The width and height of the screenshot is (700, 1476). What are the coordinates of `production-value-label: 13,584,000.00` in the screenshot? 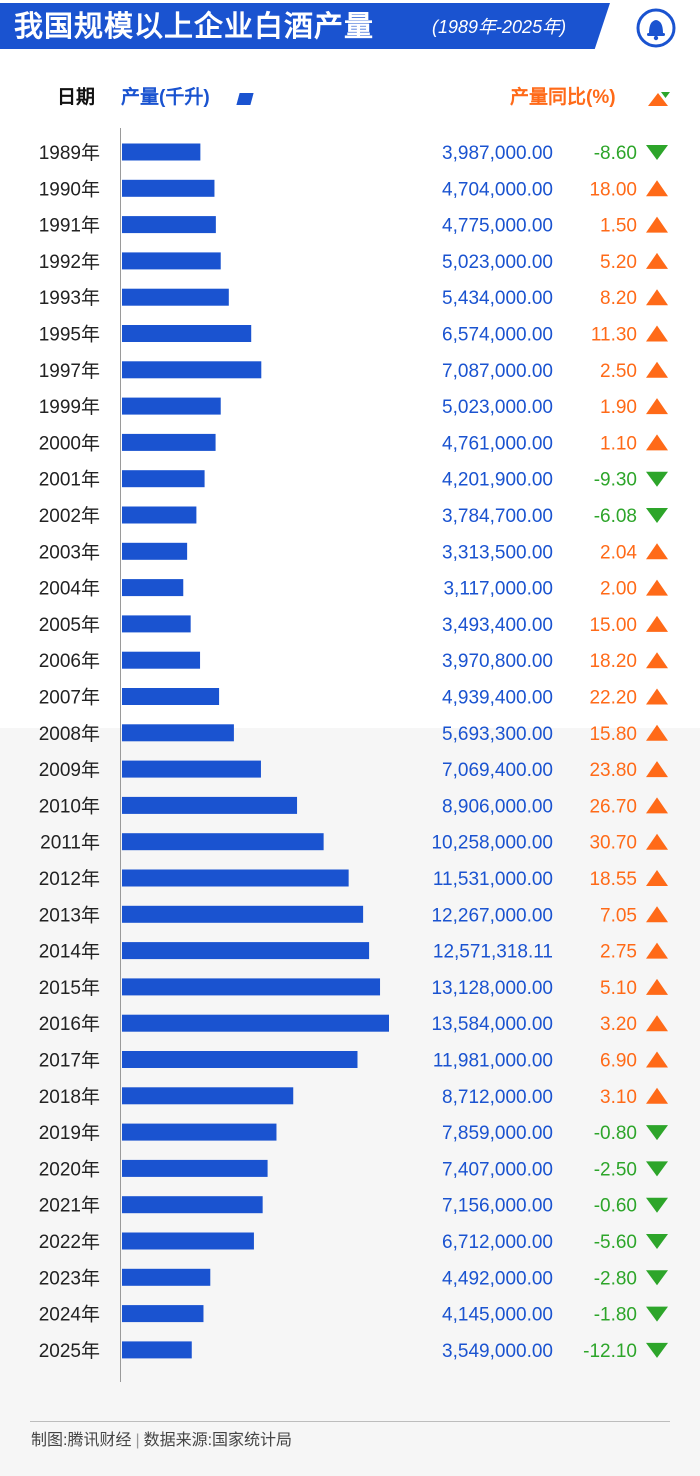 It's located at (492, 1024).